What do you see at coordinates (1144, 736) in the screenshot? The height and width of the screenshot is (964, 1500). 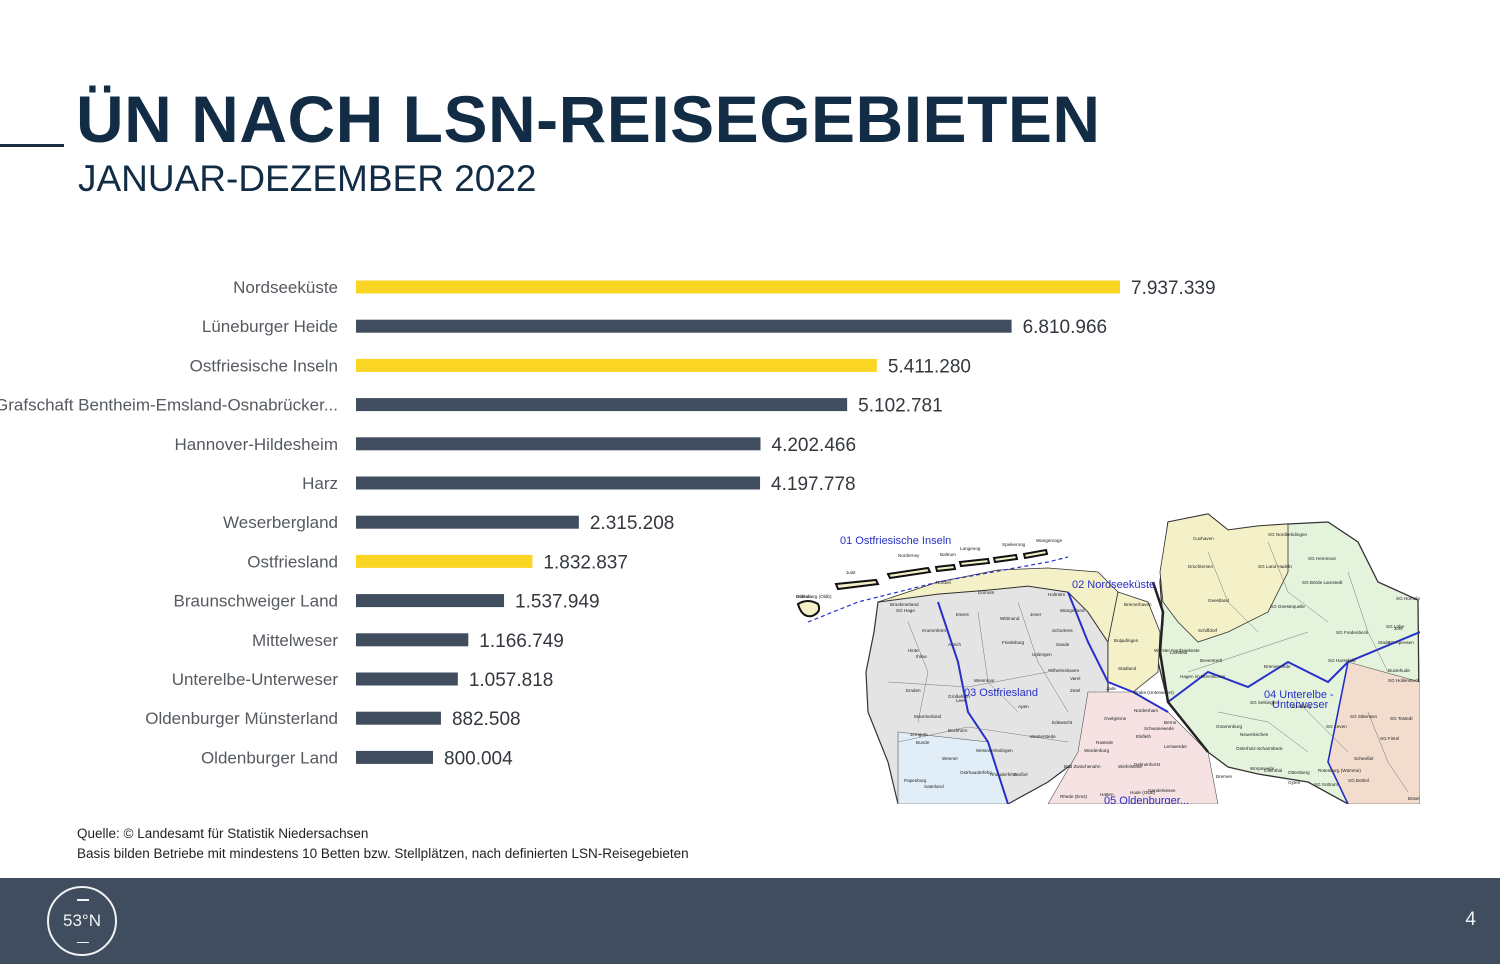 I see `map-town-label: Elsfleth` at bounding box center [1144, 736].